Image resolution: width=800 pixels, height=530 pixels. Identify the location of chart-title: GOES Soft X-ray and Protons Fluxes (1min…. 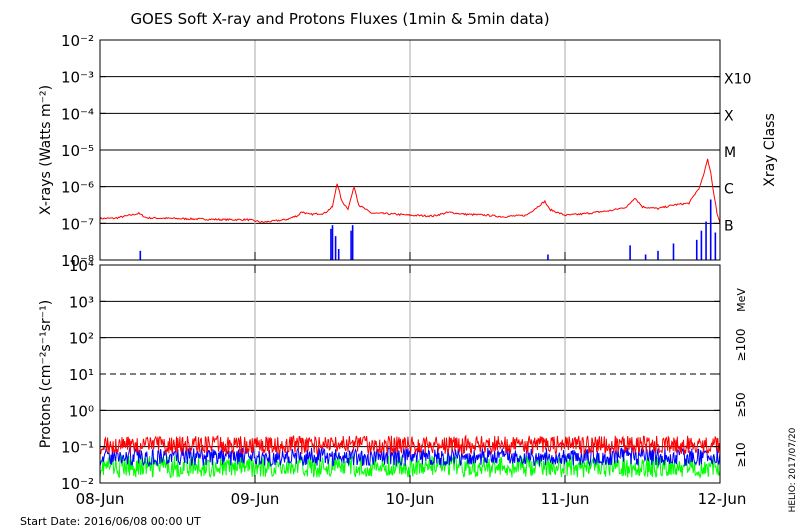
(339, 19).